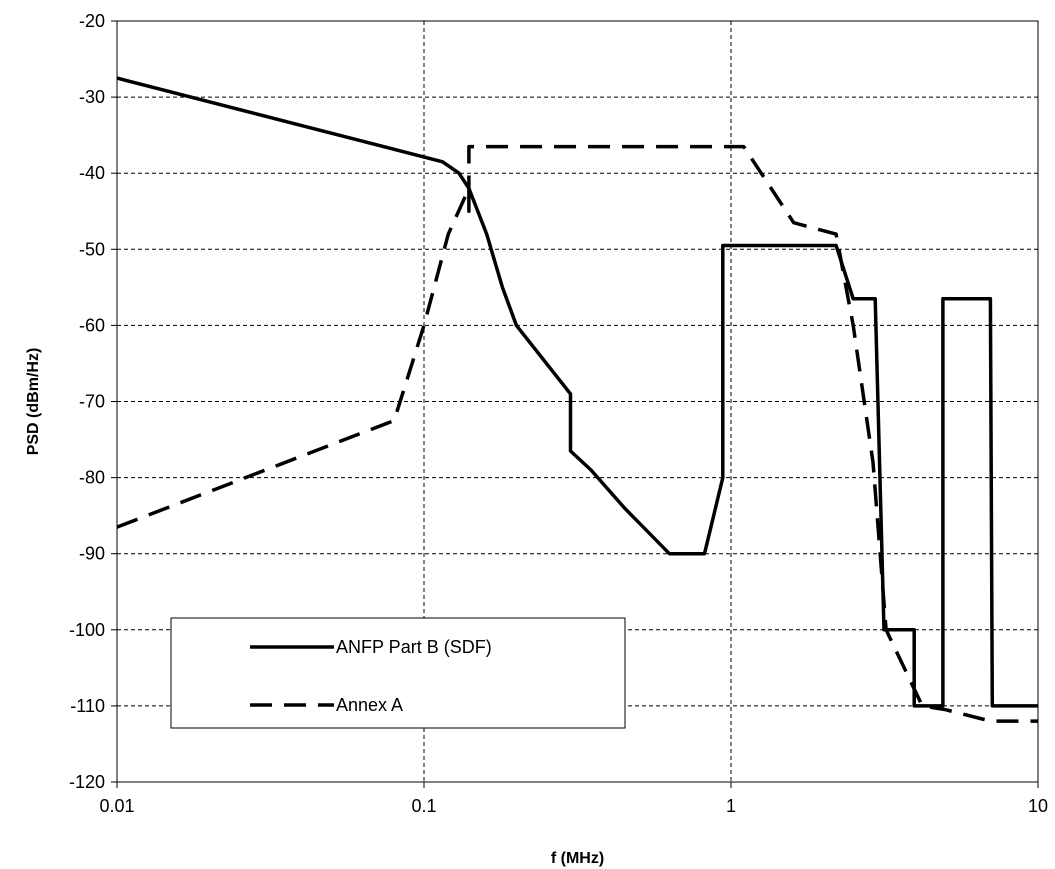 This screenshot has width=1055, height=869. What do you see at coordinates (92, 173) in the screenshot?
I see `y-tick-label: -40` at bounding box center [92, 173].